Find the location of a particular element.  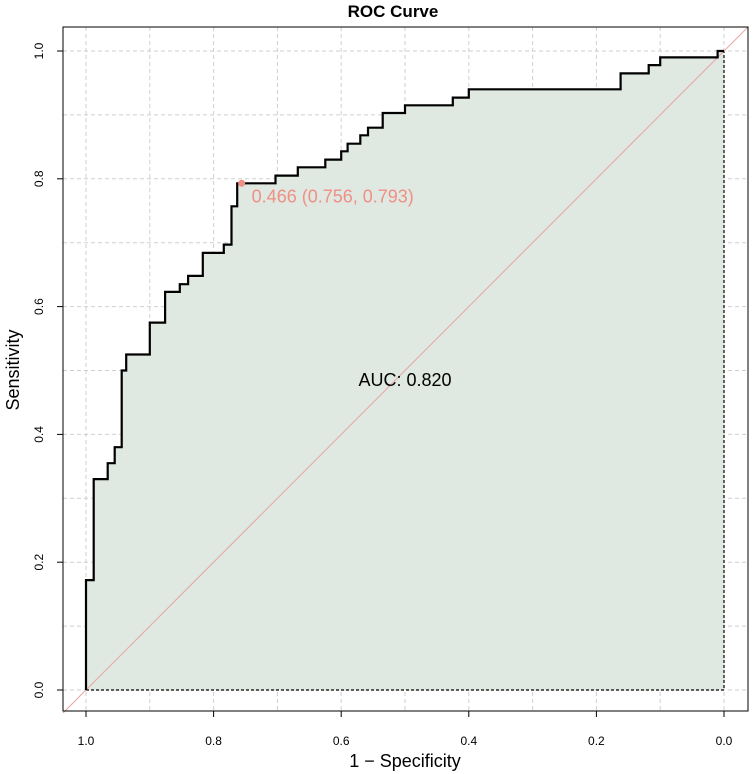

best-threshold-point is located at coordinates (242, 183).